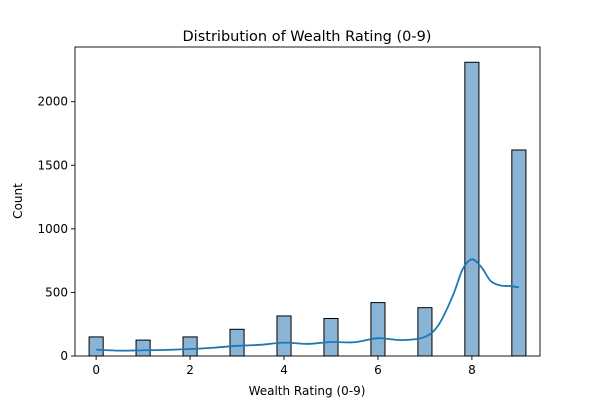  I want to click on x-axis-label: Wealth Rating (0-9), so click(307, 391).